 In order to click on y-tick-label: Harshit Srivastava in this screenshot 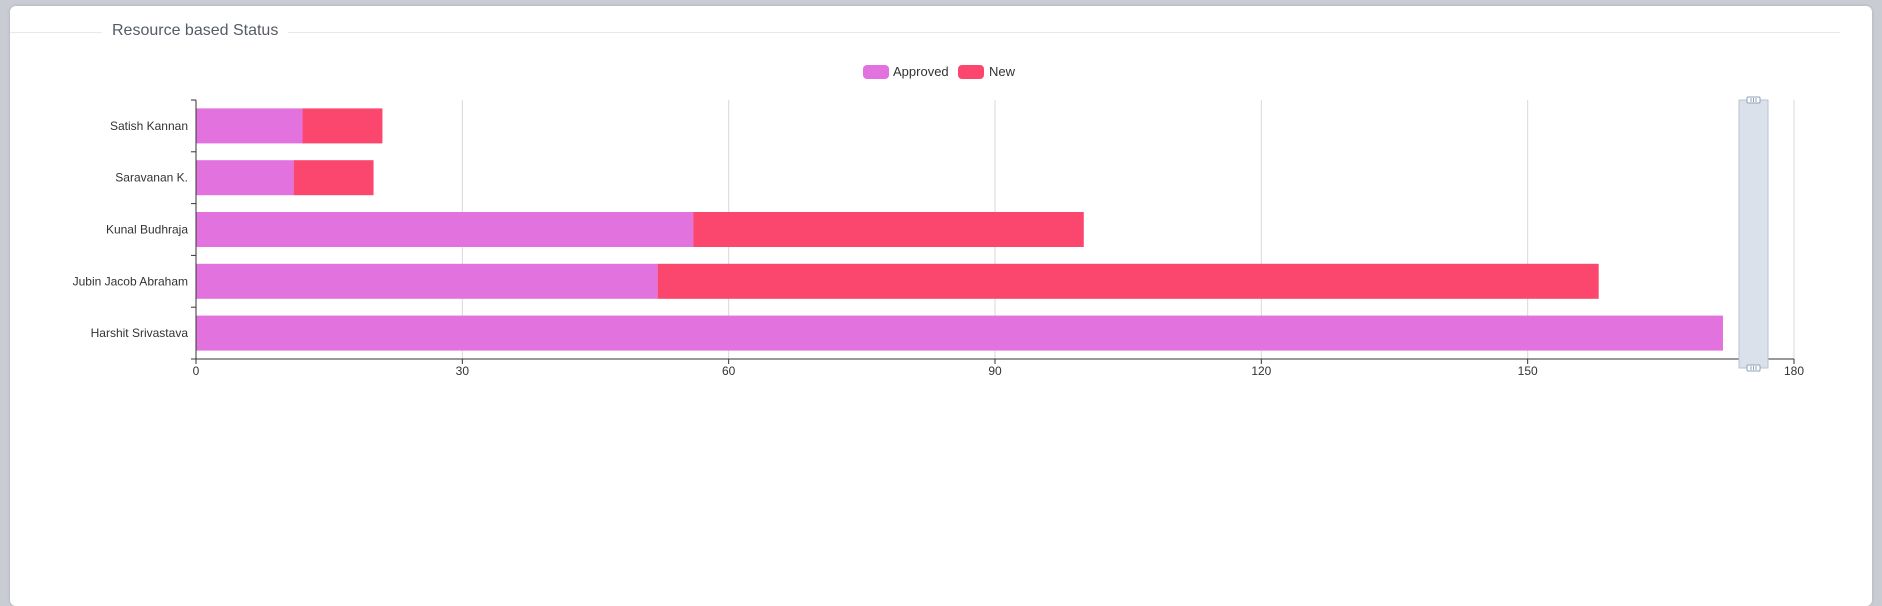, I will do `click(140, 333)`.